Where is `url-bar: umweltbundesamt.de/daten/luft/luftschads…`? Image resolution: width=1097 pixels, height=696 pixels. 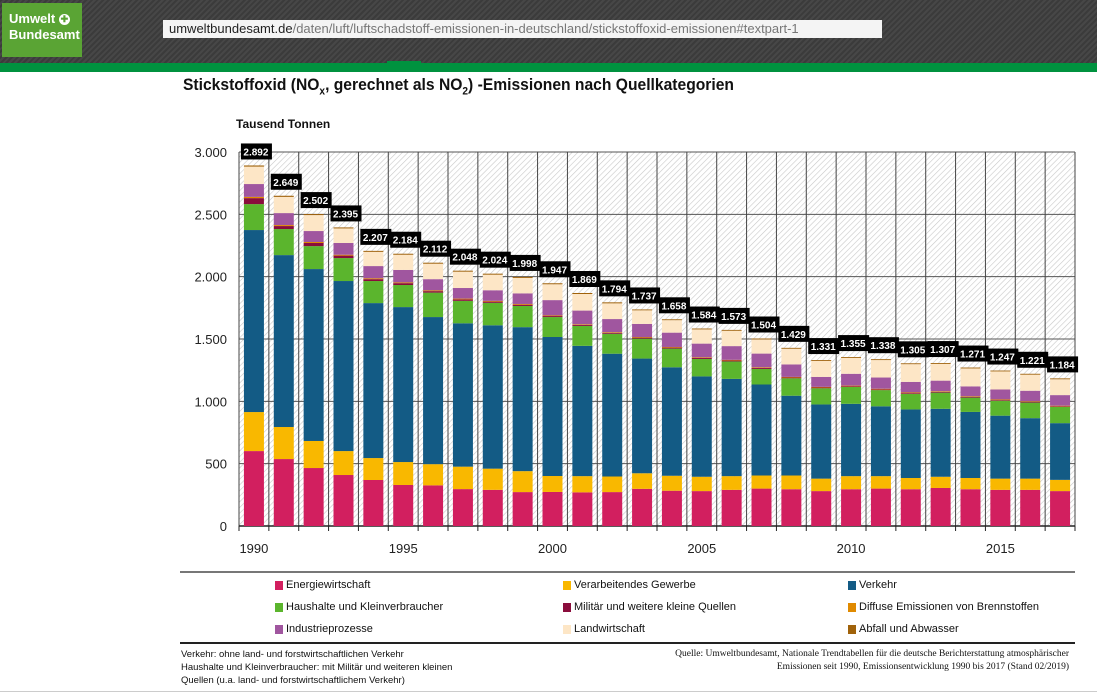
url-bar: umweltbundesamt.de/daten/luft/luftschads… is located at coordinates (522, 29).